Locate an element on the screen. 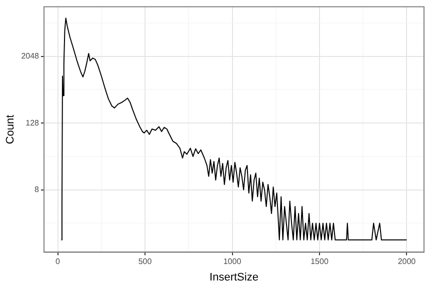  x-tick-label: 1000 is located at coordinates (232, 261).